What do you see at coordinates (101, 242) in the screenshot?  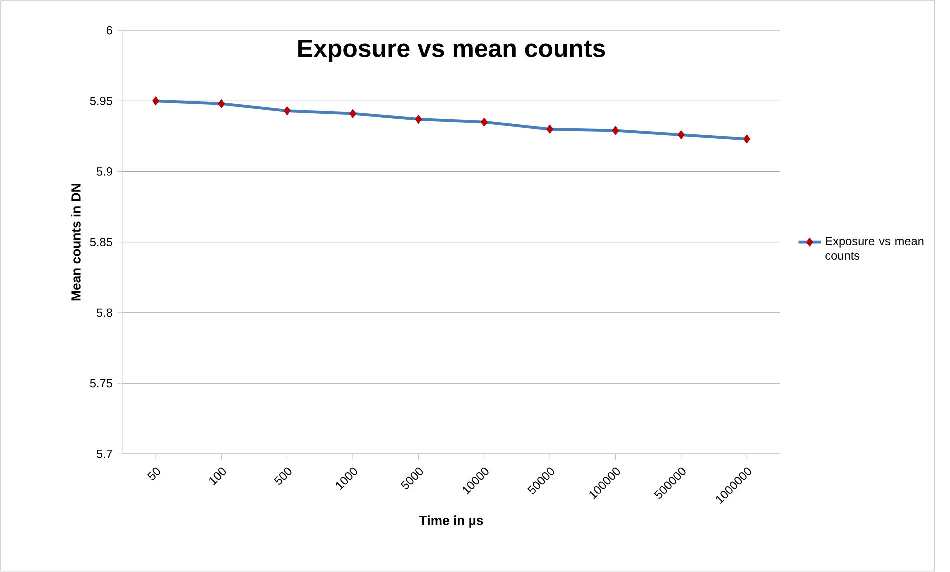 I see `y-tick-label: 5.85` at bounding box center [101, 242].